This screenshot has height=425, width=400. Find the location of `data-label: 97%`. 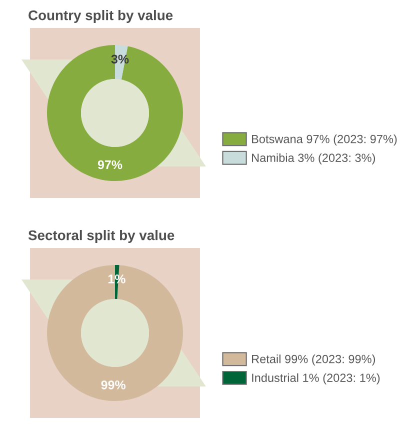

data-label: 97% is located at coordinates (110, 165).